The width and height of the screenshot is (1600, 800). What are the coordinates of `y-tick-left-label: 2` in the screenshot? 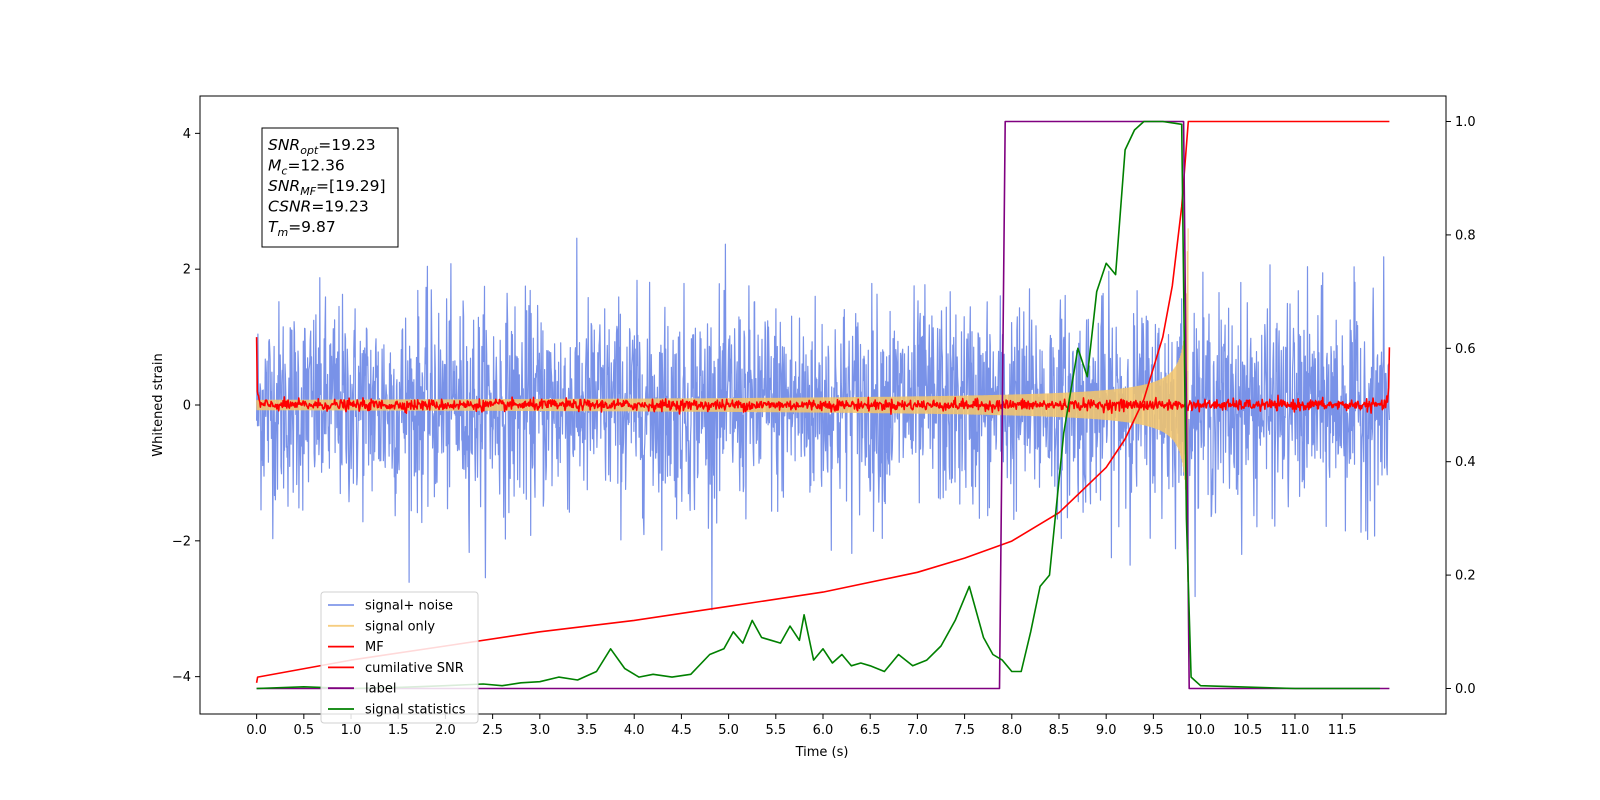 It's located at (187, 270).